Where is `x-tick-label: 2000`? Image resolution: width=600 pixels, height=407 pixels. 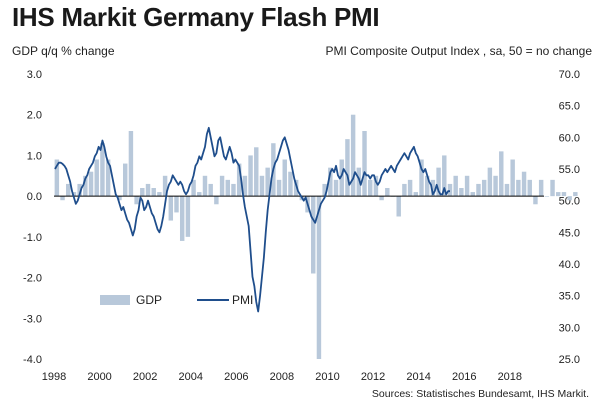
x-tick-label: 2000 is located at coordinates (99, 377).